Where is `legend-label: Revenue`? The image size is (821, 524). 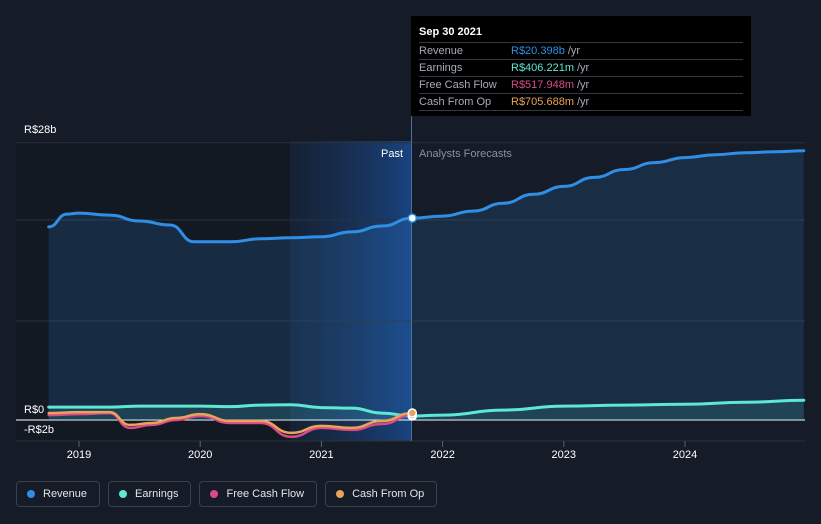
legend-label: Revenue is located at coordinates (65, 494).